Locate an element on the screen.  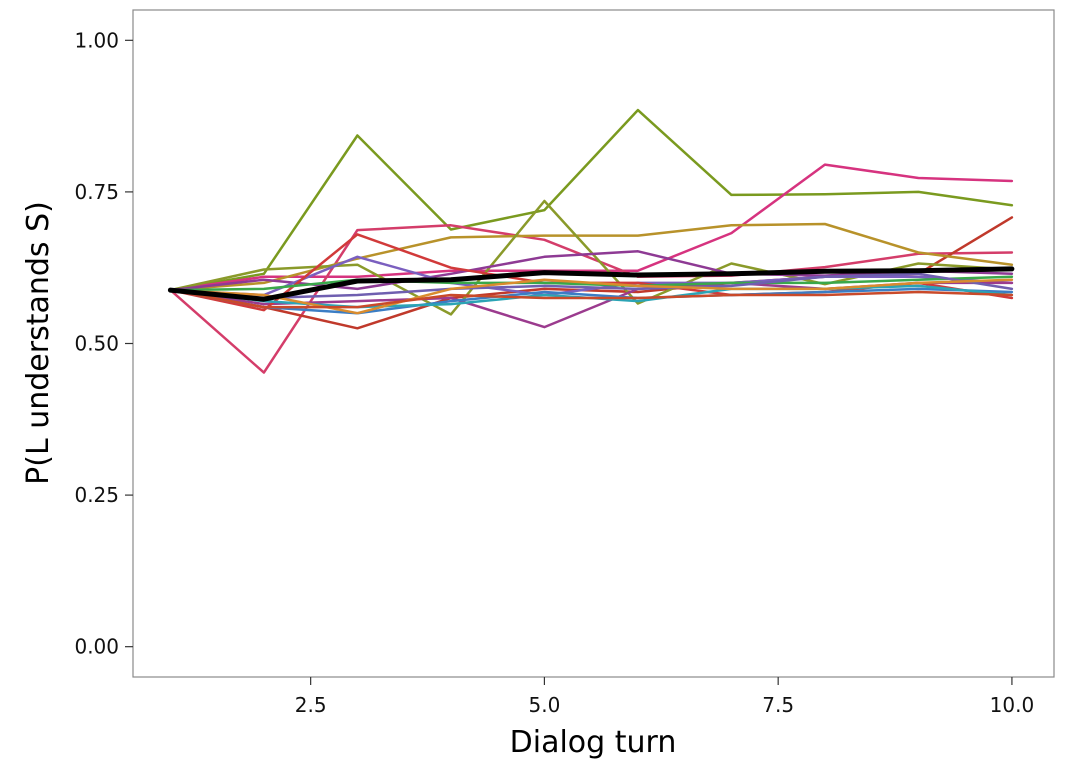
mean-series-line is located at coordinates (591, 284).